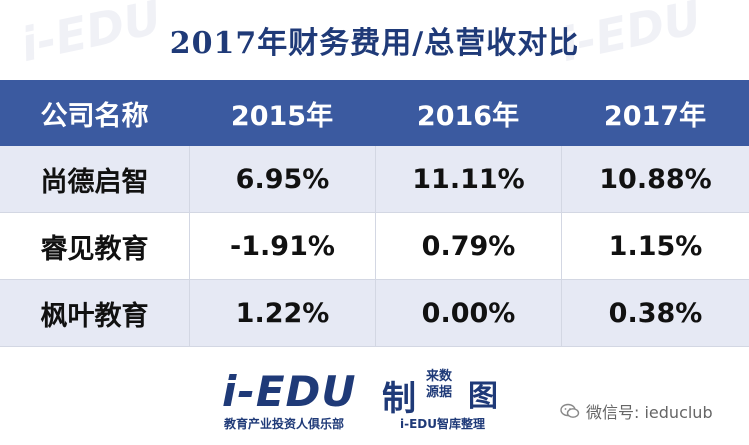  What do you see at coordinates (439, 384) in the screenshot?
I see `logo-small-text: 来数 源据` at bounding box center [439, 384].